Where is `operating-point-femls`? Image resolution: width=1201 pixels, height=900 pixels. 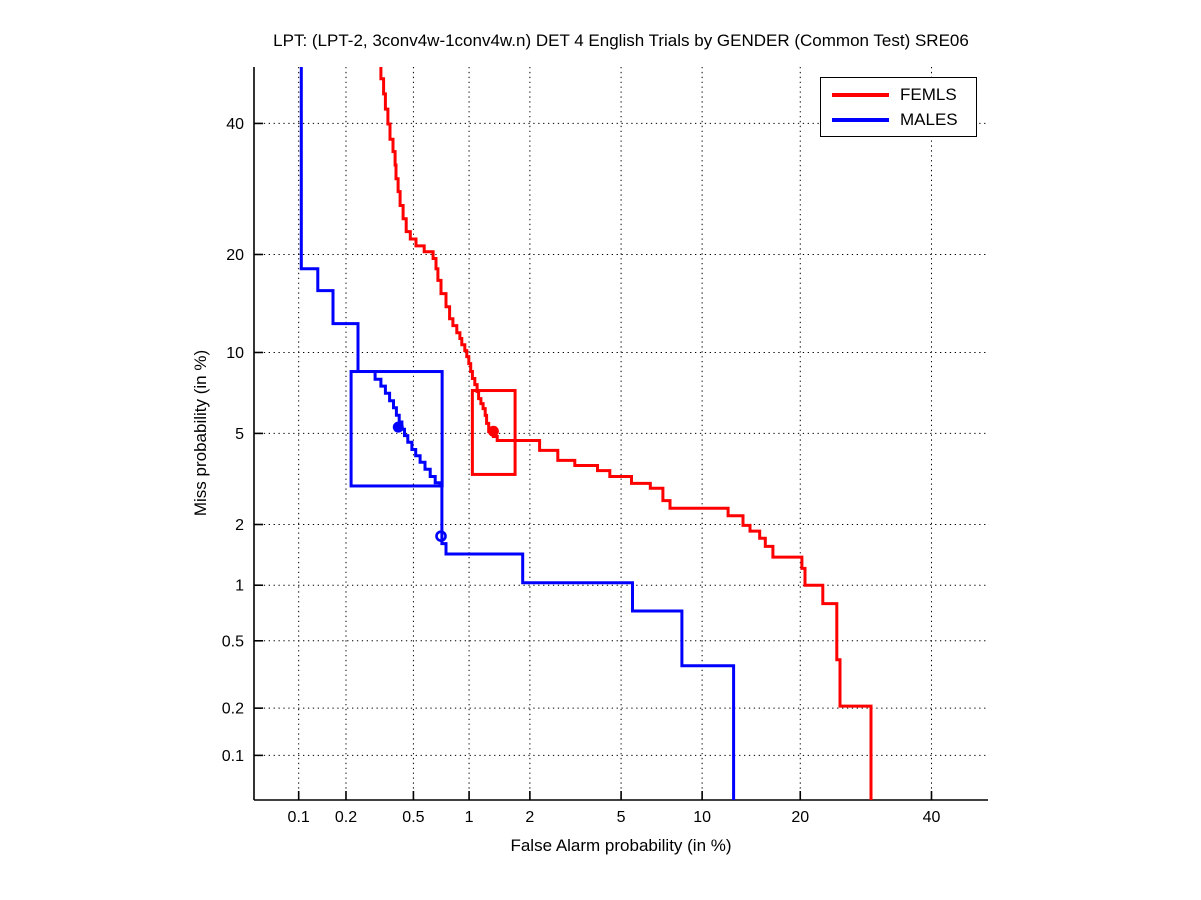
operating-point-femls is located at coordinates (493, 431).